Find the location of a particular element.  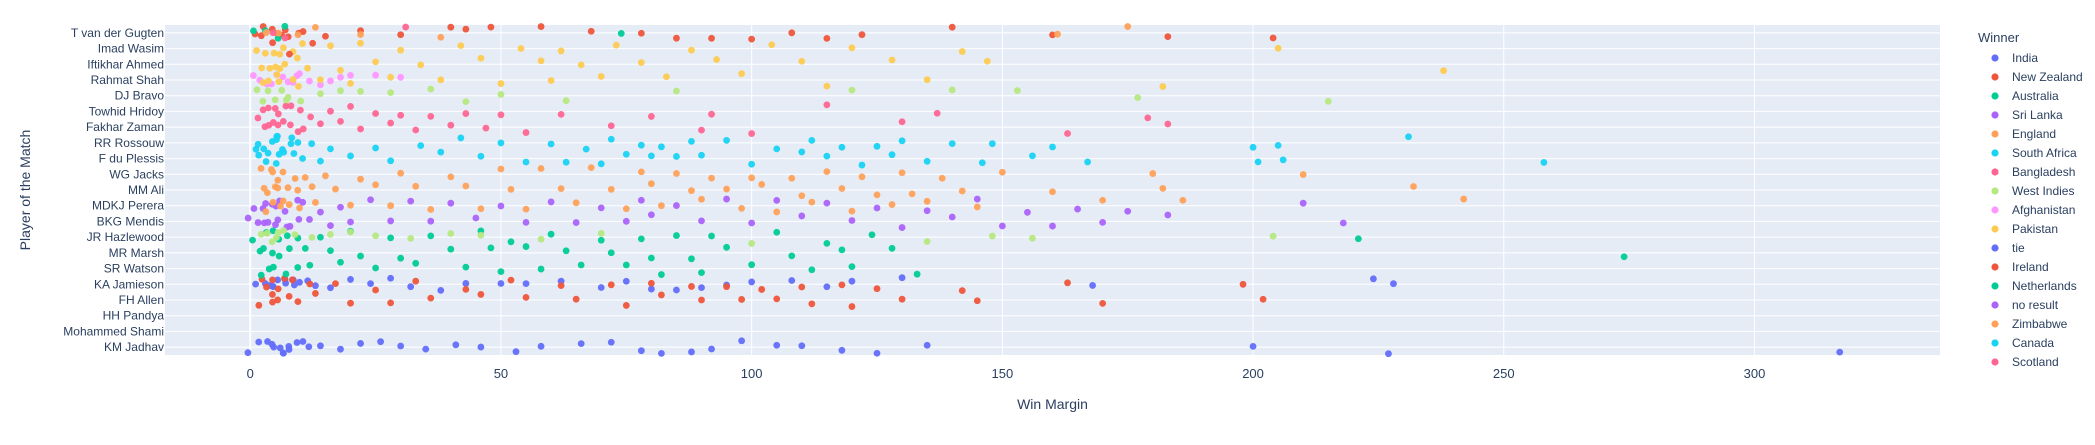

legend-item: Afghanistan is located at coordinates (2033, 210).